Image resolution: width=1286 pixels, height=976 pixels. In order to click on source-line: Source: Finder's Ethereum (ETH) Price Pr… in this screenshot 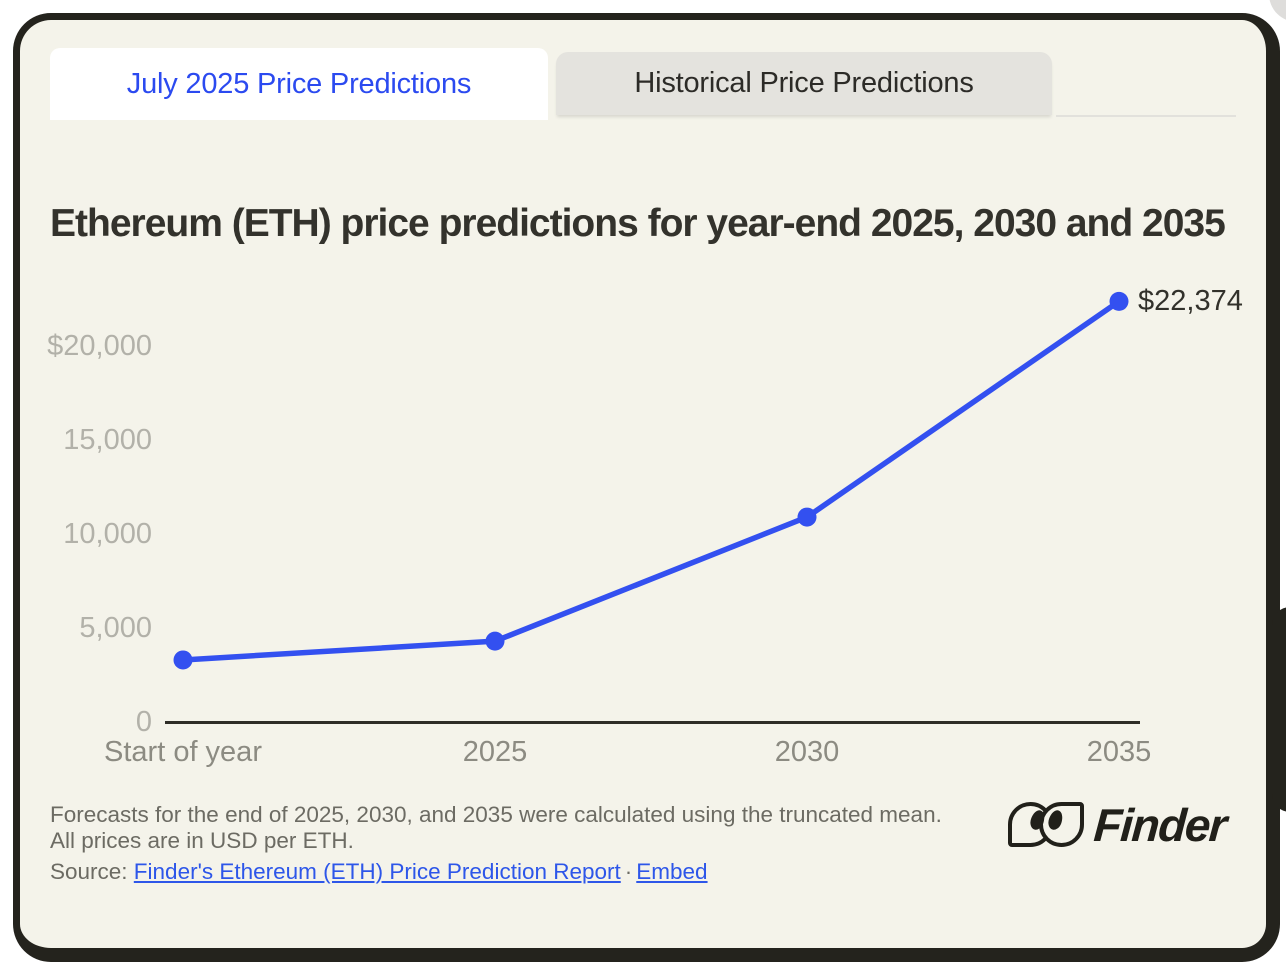, I will do `click(379, 872)`.